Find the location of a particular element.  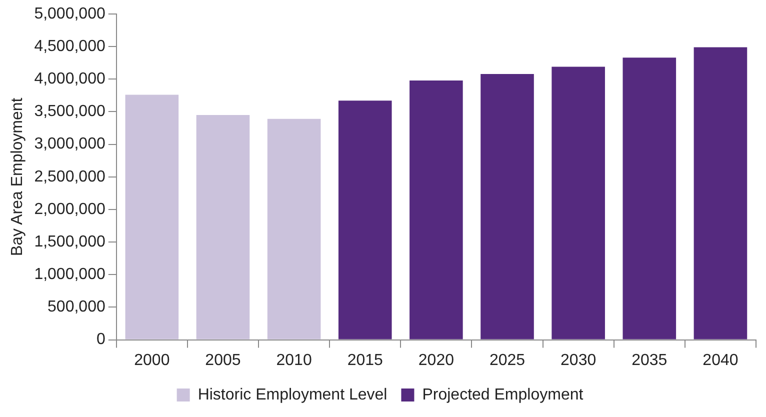

y-axis-title: Bay Area Employment is located at coordinates (17, 176).